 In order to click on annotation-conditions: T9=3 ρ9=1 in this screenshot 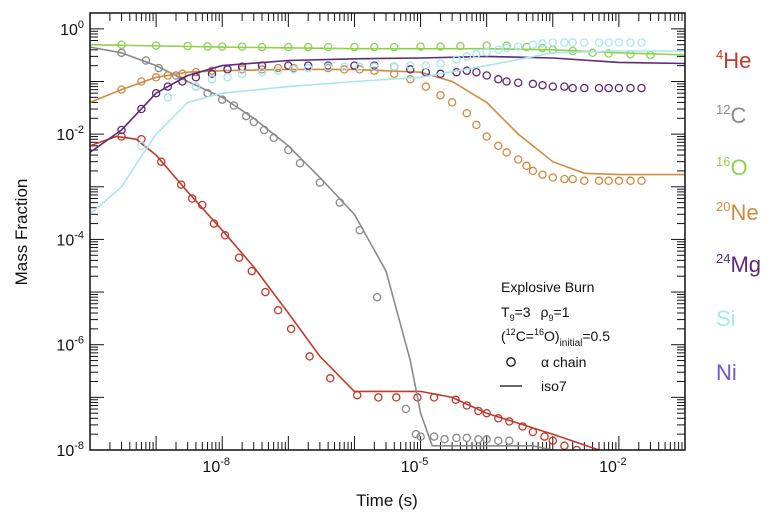, I will do `click(535, 313)`.